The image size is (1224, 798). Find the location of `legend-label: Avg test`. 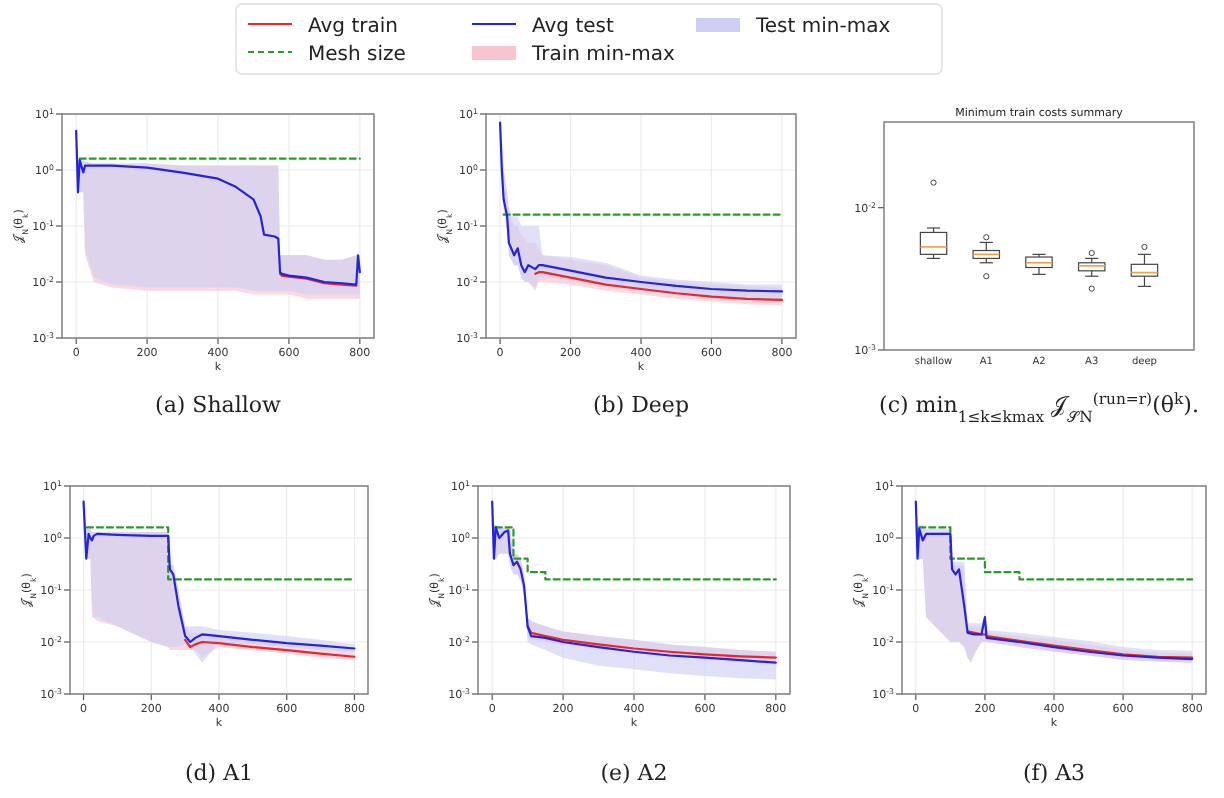

legend-label: Avg test is located at coordinates (573, 27).